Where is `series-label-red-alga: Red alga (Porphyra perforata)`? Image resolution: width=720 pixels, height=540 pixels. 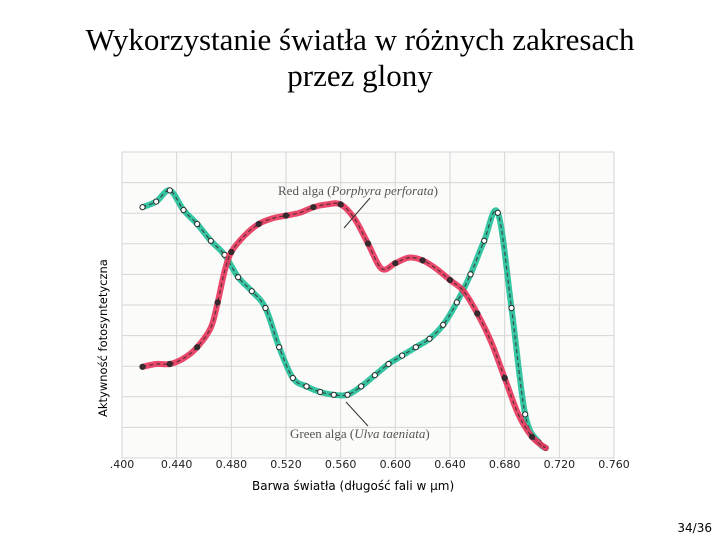
series-label-red-alga: Red alga (Porphyra perforata) is located at coordinates (358, 190).